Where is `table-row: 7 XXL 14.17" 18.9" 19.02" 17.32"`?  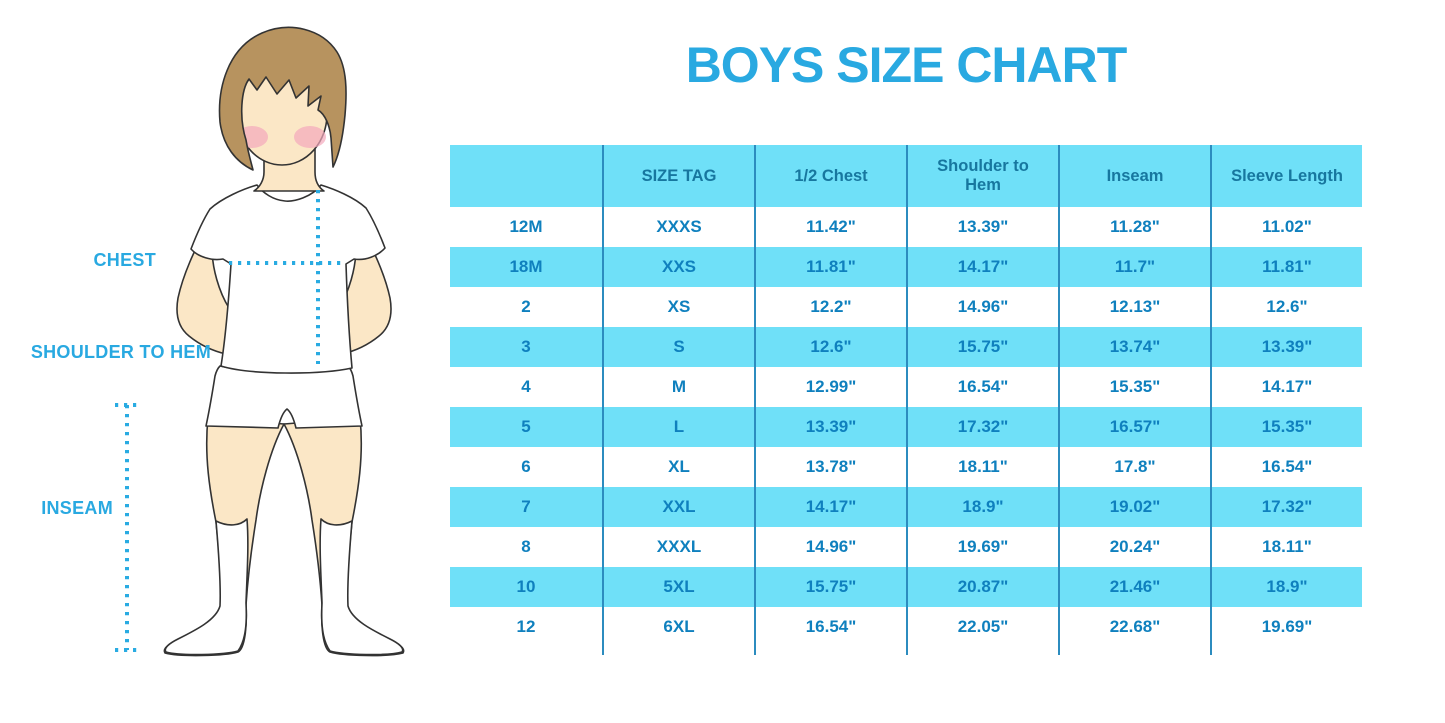 table-row: 7 XXL 14.17" 18.9" 19.02" 17.32" is located at coordinates (906, 507).